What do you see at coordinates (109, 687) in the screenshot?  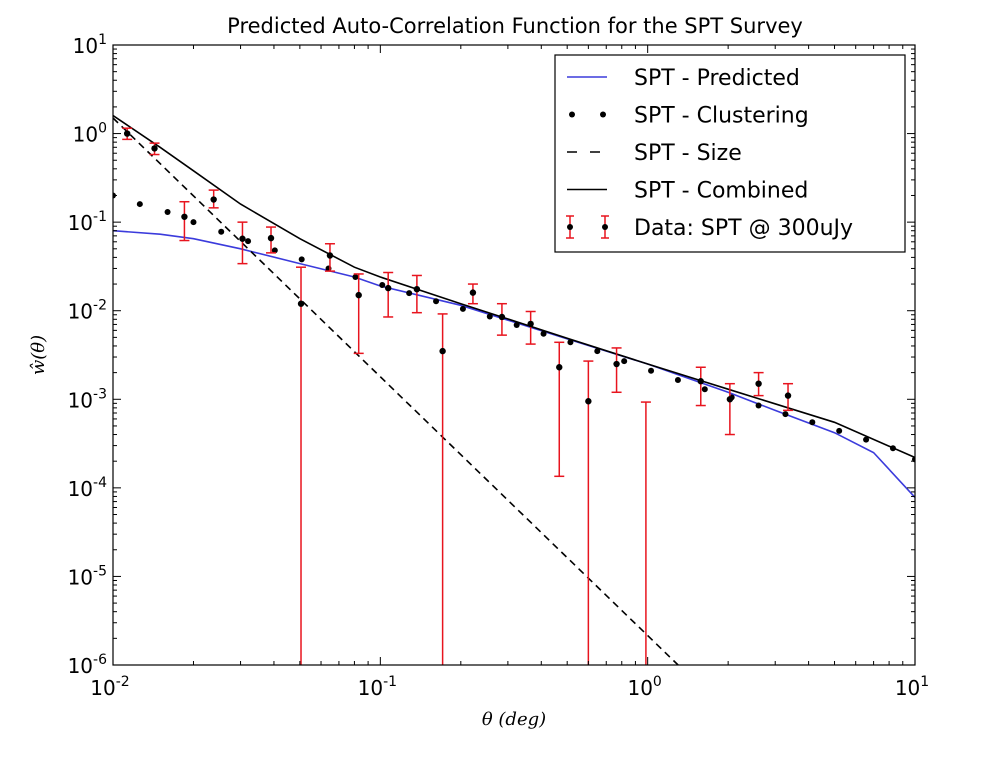 I see `x-tick-label: 10⁻²` at bounding box center [109, 687].